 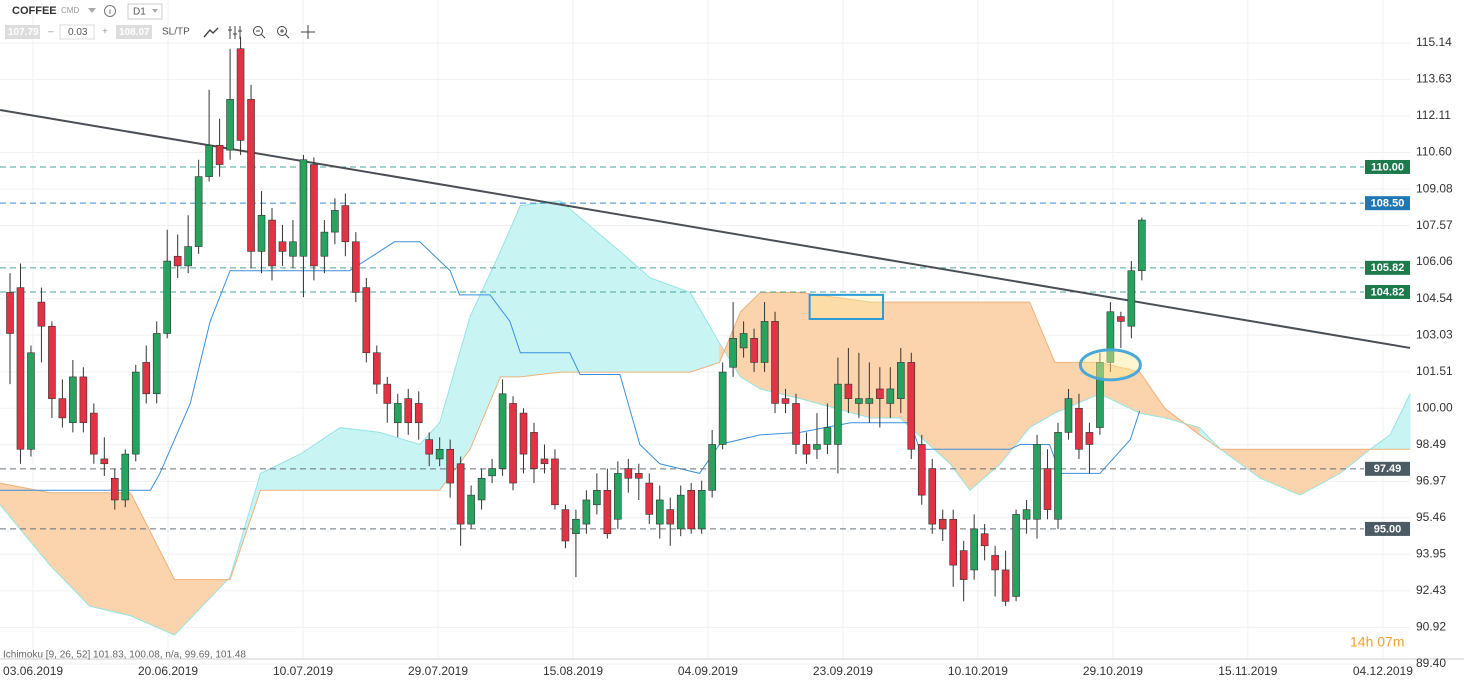 I want to click on zoom-out, so click(x=258, y=31).